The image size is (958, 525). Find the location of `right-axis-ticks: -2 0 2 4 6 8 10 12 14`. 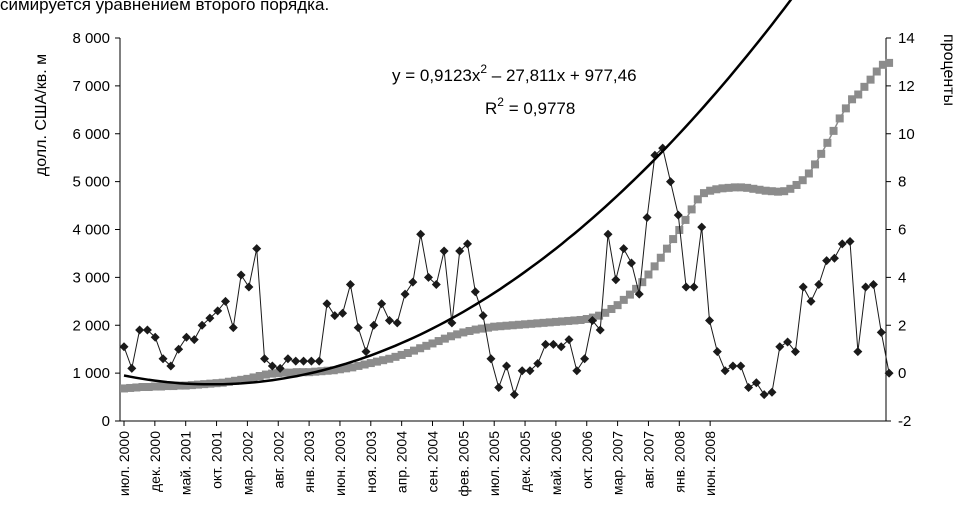

right-axis-ticks: -2 0 2 4 6 8 10 12 14 is located at coordinates (900, 230).